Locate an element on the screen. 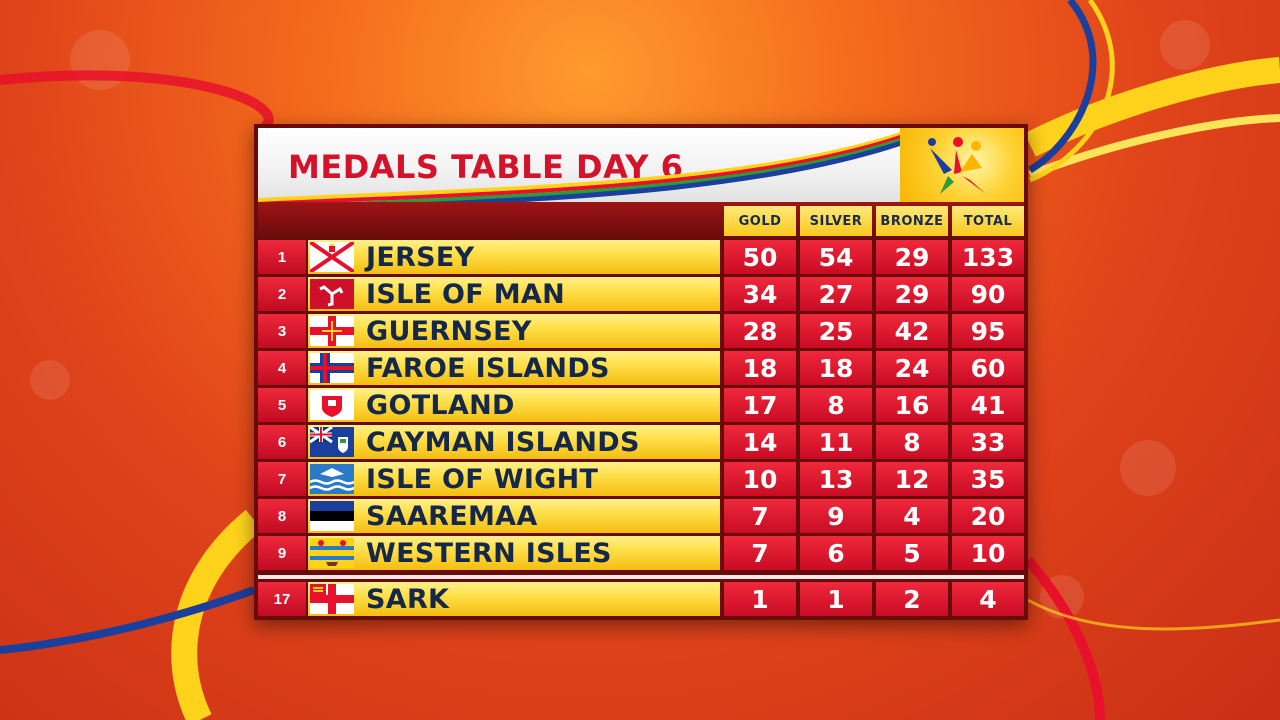 Image resolution: width=1280 pixels, height=720 pixels. table-row: 4 FAROE ISLANDS 18 18 24 60 is located at coordinates (641, 368).